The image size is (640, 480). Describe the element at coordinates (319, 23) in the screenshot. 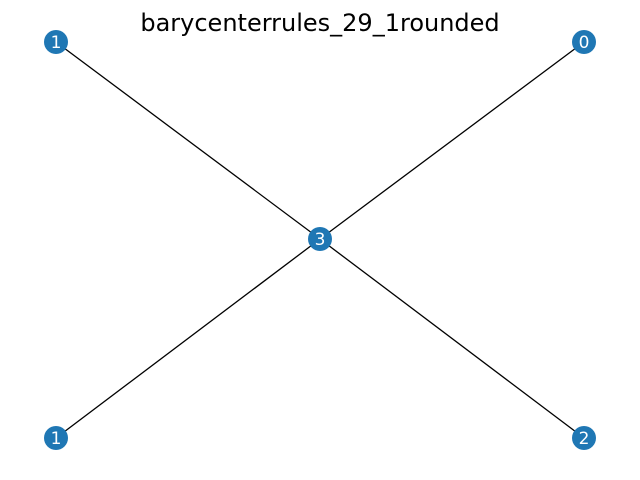

I see `graph-title: barycenterrules_29_1rounded` at that location.